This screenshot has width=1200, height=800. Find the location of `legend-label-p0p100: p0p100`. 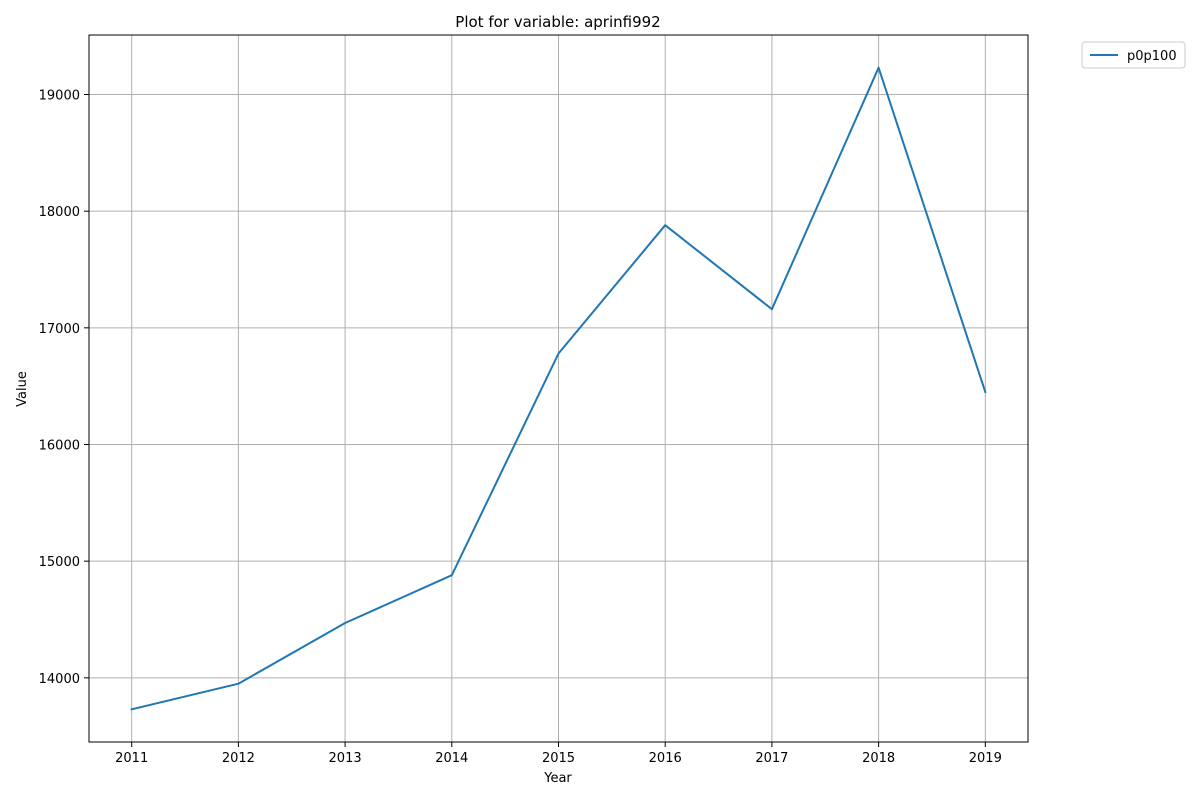

legend-label-p0p100: p0p100 is located at coordinates (1152, 56).